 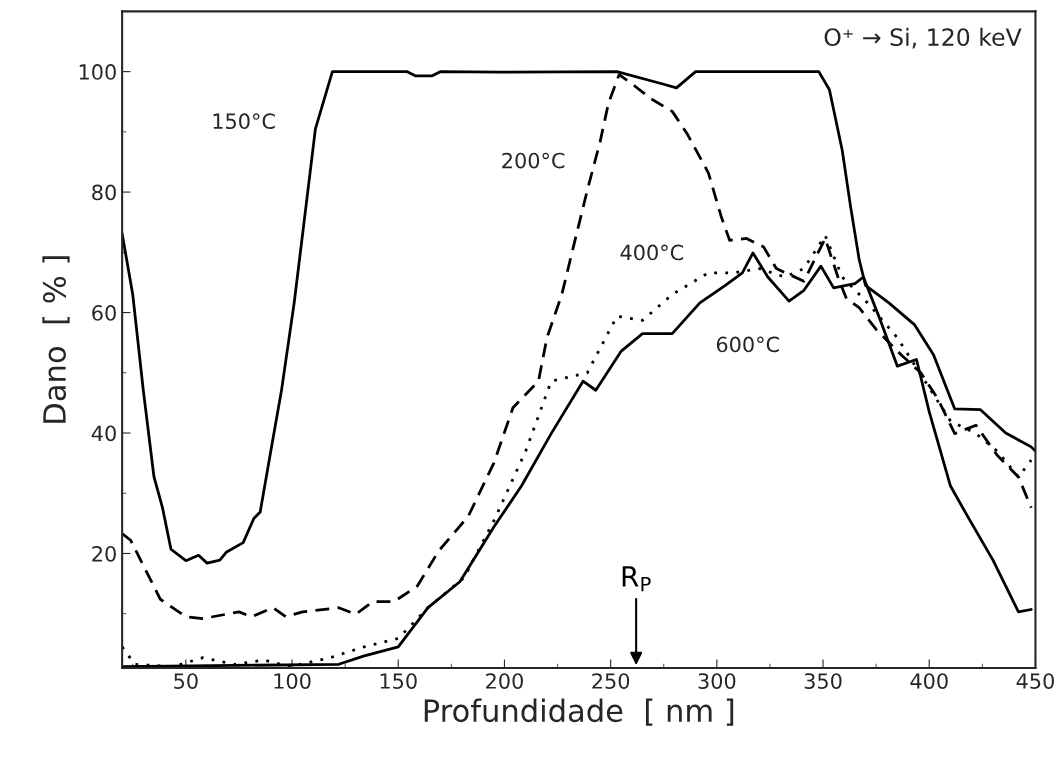 I want to click on x-tick-label: 350, so click(x=823, y=681).